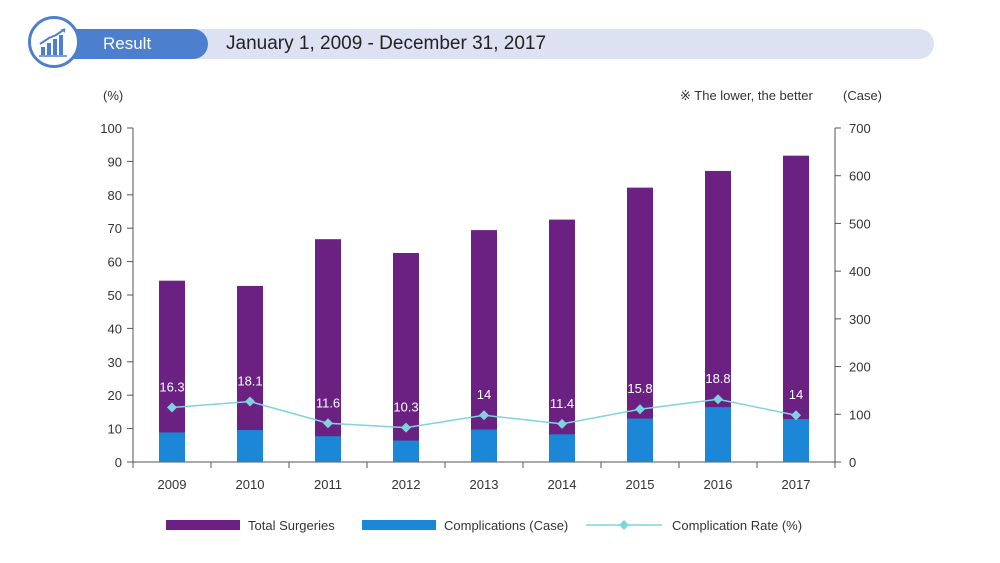  Describe the element at coordinates (171, 387) in the screenshot. I see `complication-rate-label: 16.3` at that location.